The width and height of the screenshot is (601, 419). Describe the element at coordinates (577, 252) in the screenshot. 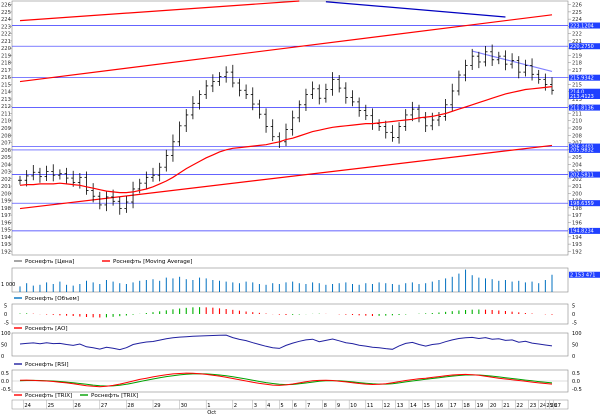

I see `y-tick-label-right: 192` at that location.